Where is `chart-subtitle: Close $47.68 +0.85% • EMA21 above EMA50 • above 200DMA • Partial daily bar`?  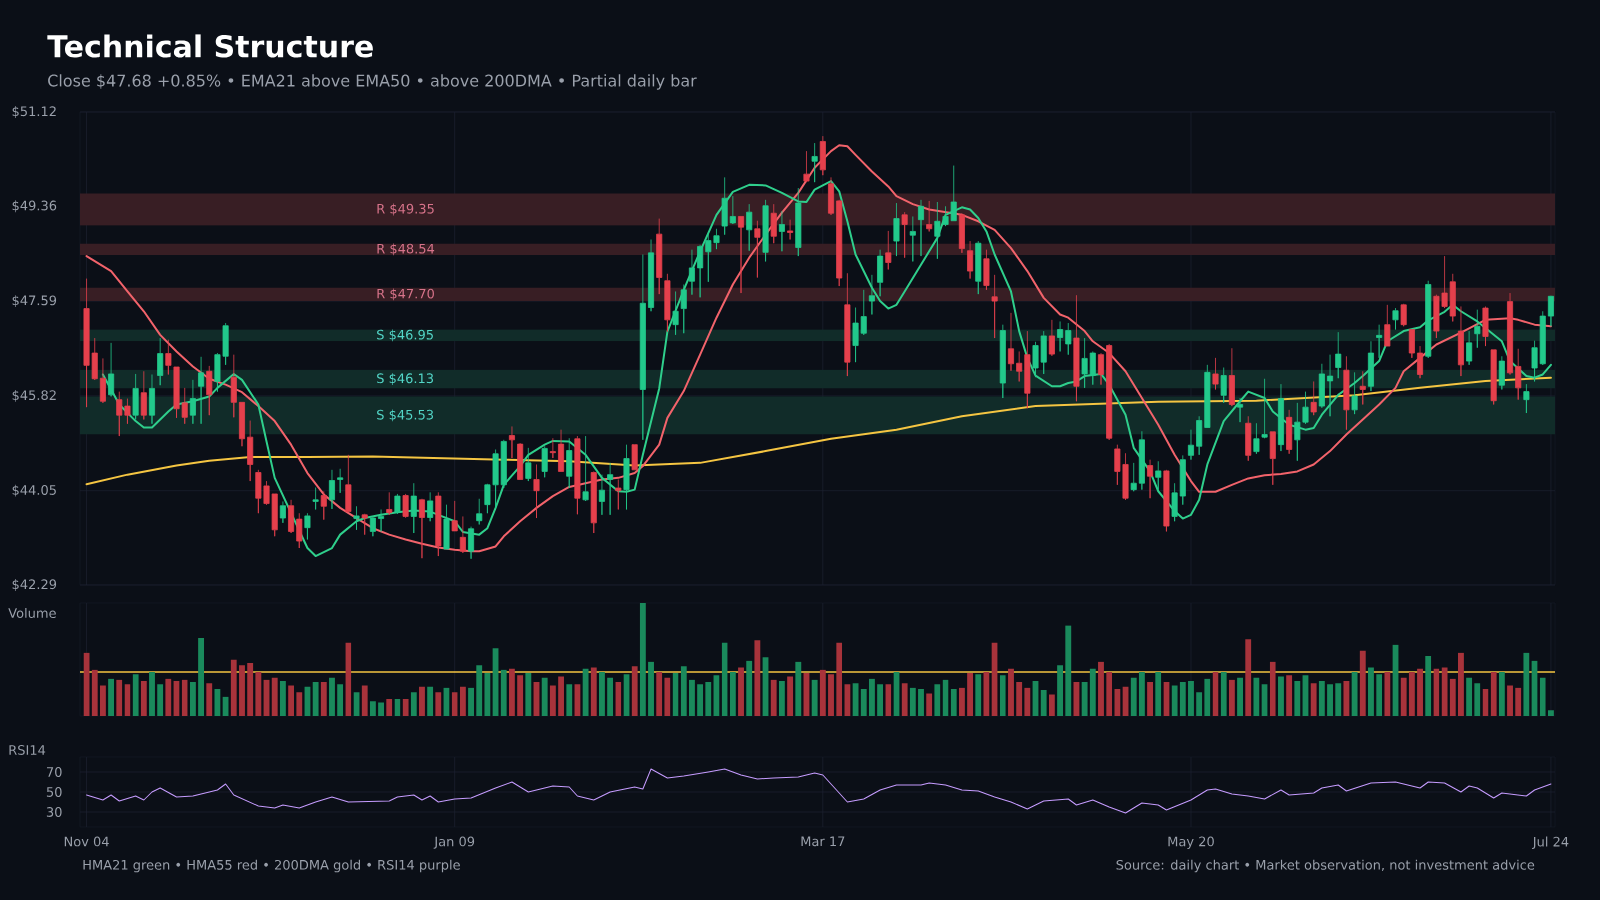
chart-subtitle: Close $47.68 +0.85% • EMA21 above EMA50 • above 200DMA • Partial daily bar is located at coordinates (372, 82).